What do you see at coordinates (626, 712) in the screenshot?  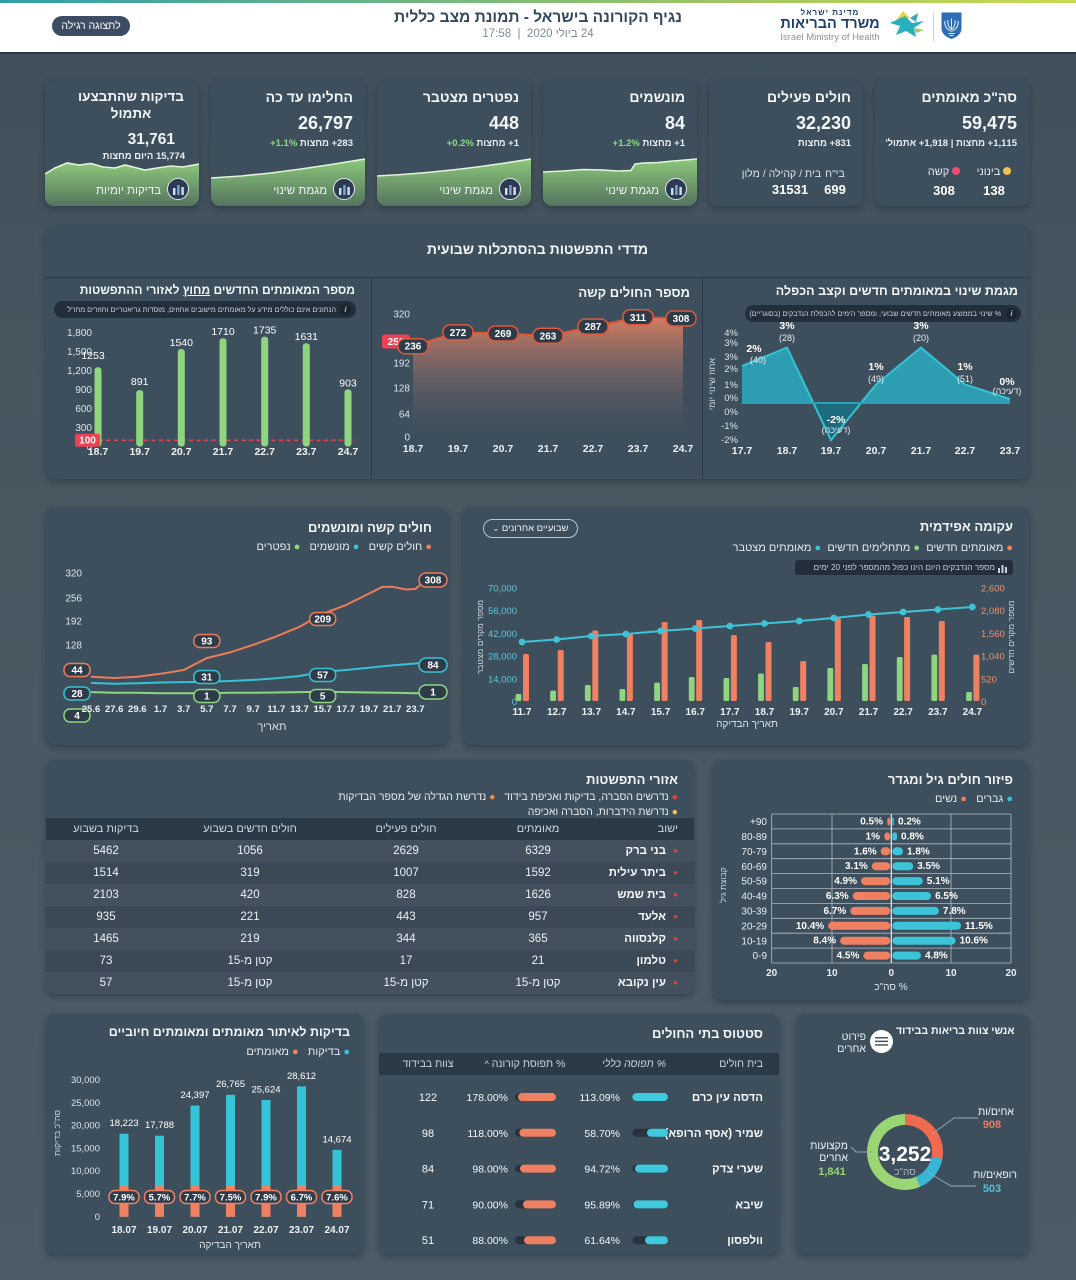 I see `svg-text: 14.7` at bounding box center [626, 712].